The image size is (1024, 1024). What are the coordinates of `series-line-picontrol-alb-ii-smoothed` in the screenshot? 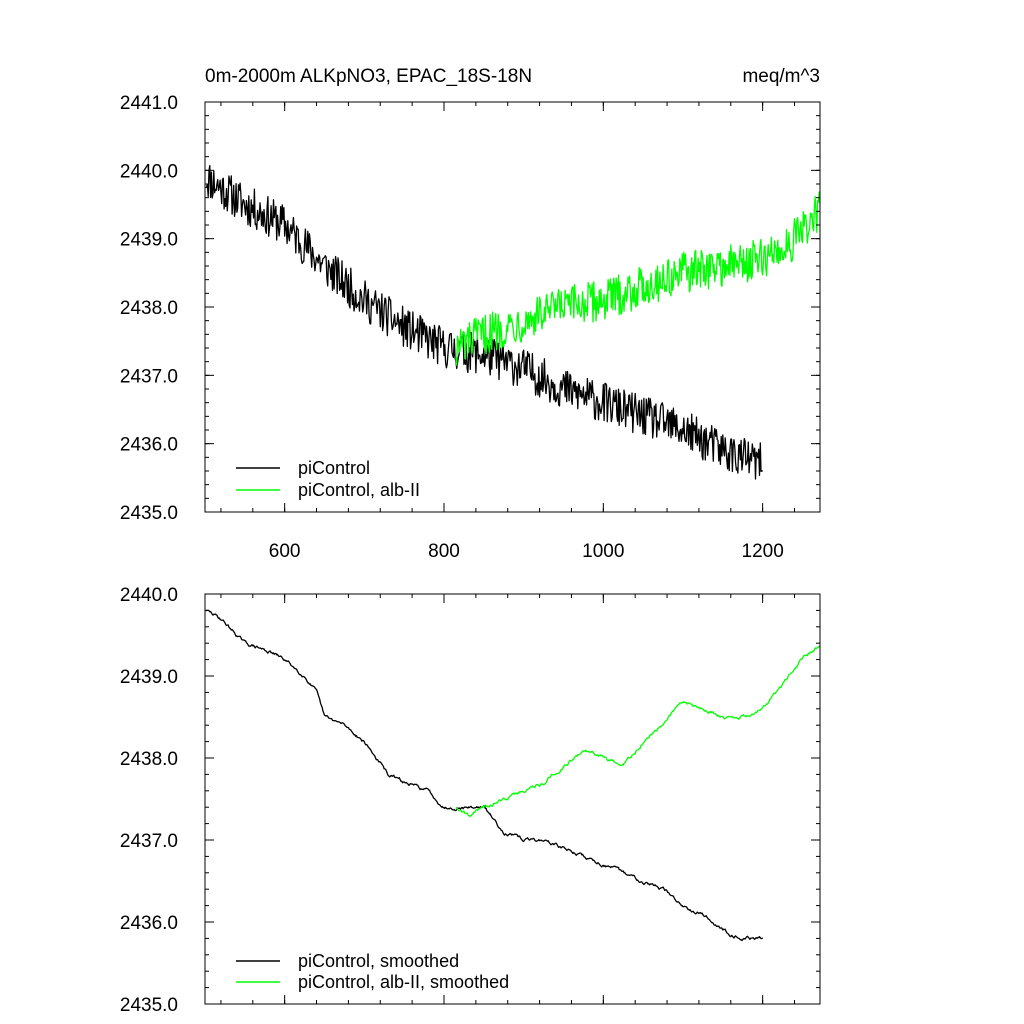 It's located at (638, 731).